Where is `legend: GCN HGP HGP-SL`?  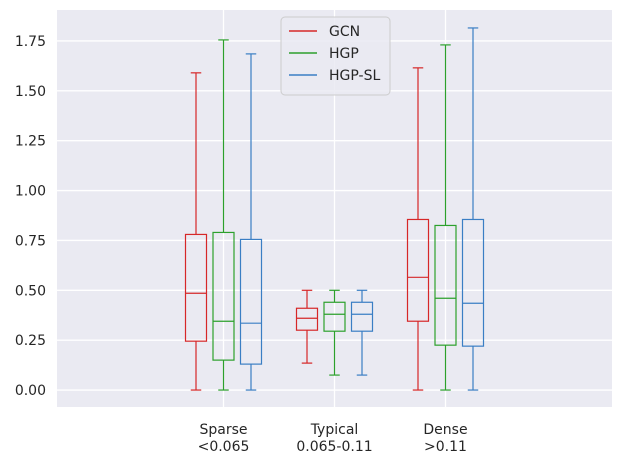
legend: GCN HGP HGP-SL is located at coordinates (335, 56).